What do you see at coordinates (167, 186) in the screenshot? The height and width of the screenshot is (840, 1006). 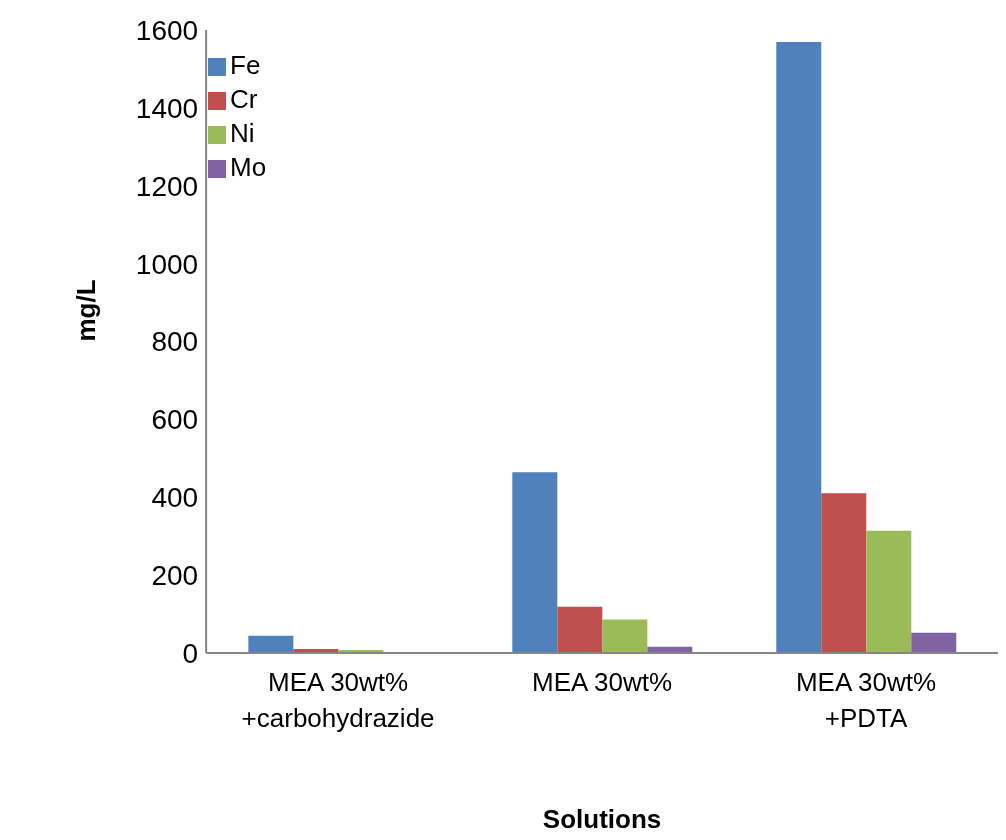 I see `y-tick-label: 1200` at bounding box center [167, 186].